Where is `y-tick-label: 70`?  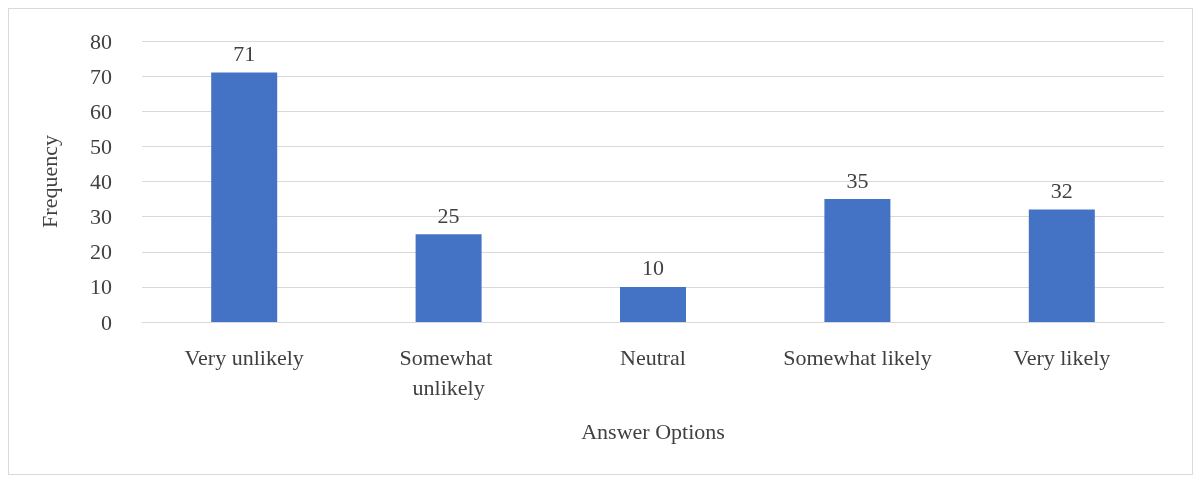 y-tick-label: 70 is located at coordinates (101, 76).